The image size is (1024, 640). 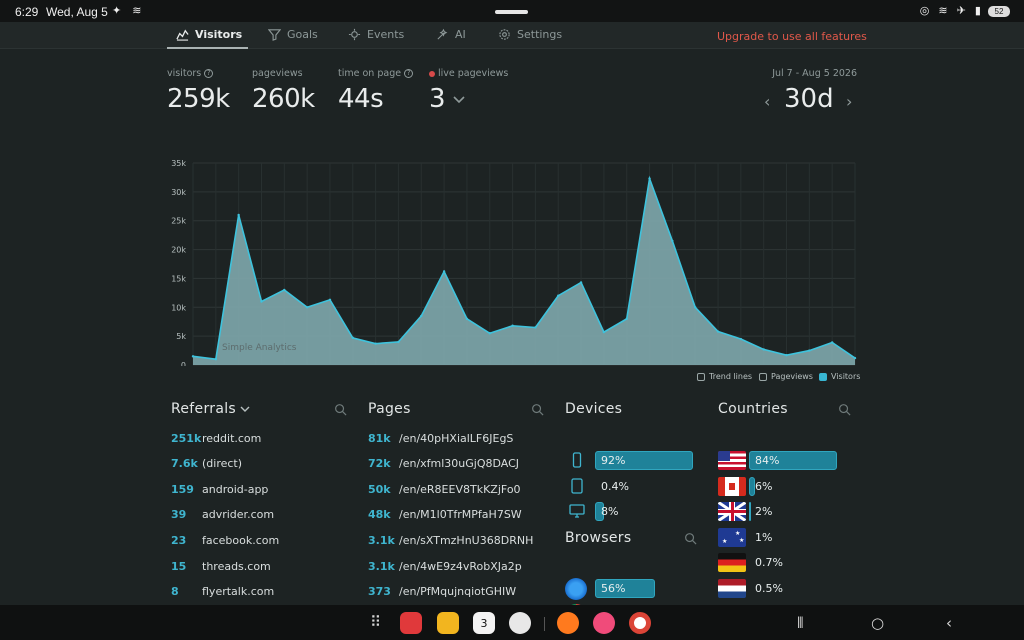 What do you see at coordinates (259, 348) in the screenshot?
I see `watermark-text: Simple Analytics` at bounding box center [259, 348].